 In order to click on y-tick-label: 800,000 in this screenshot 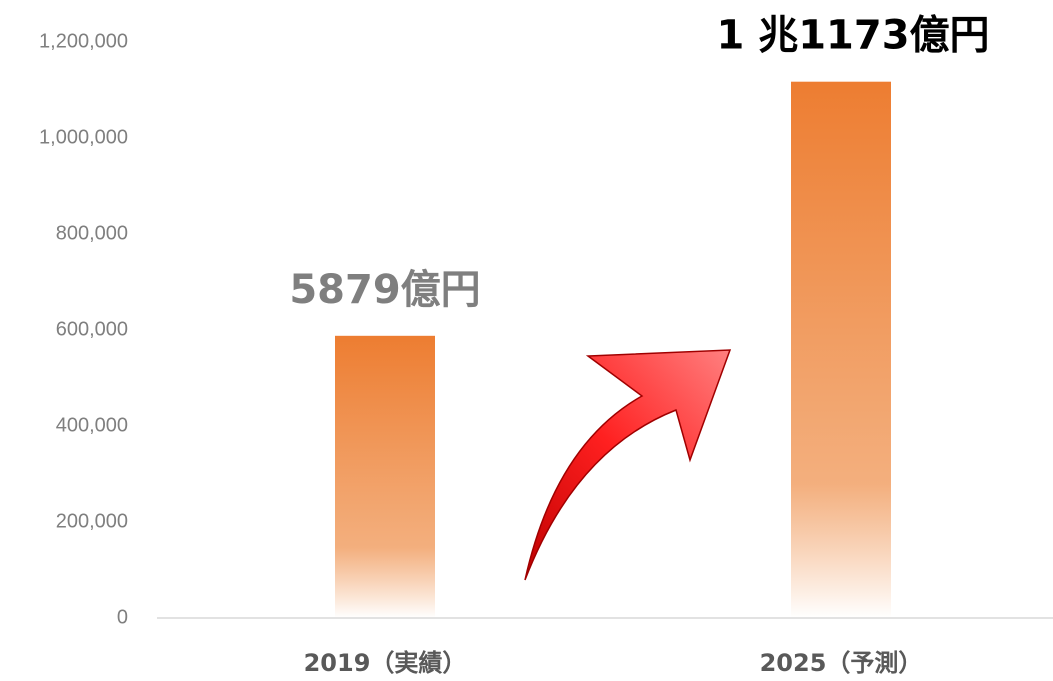, I will do `click(92, 233)`.